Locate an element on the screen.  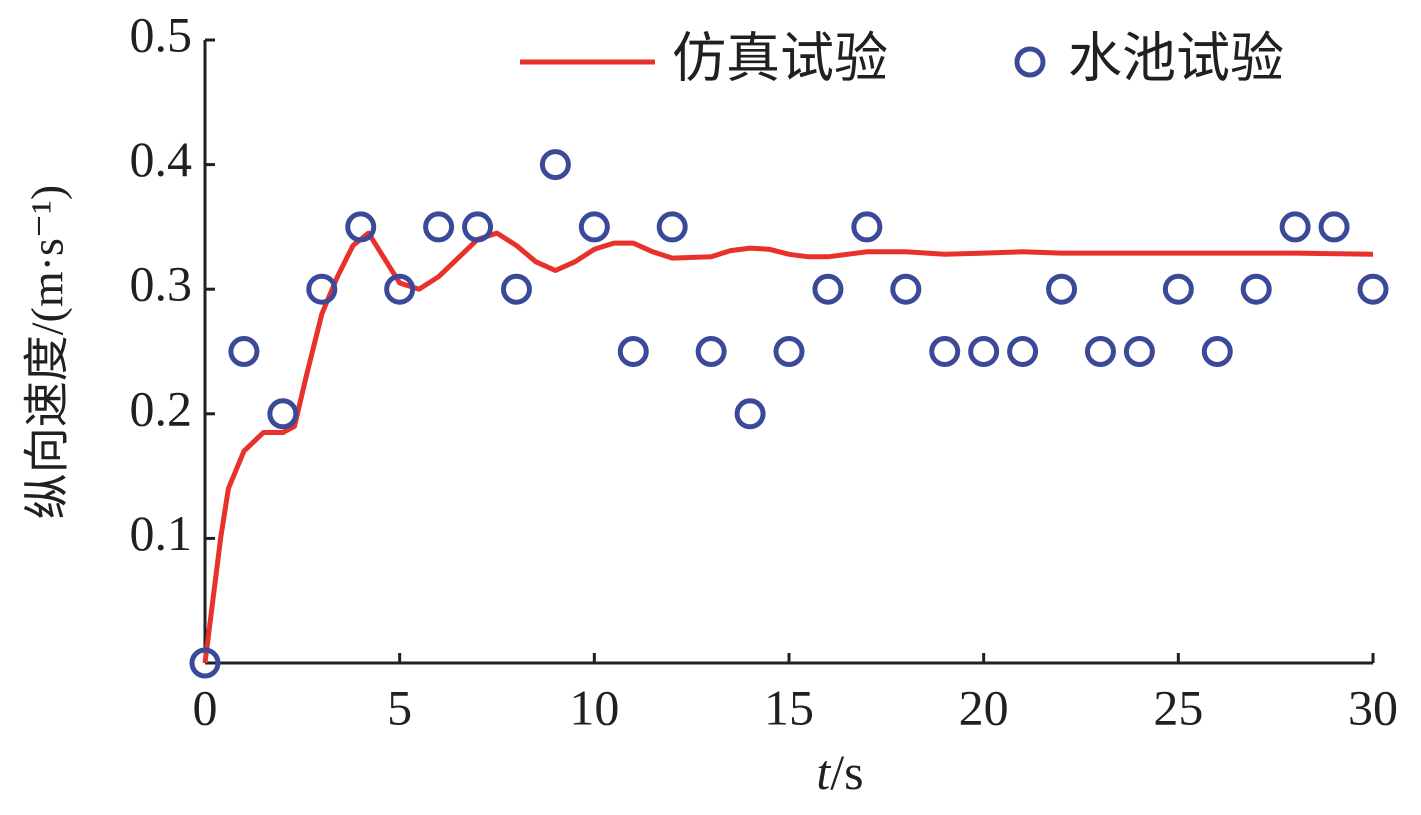
x-tick-label: 5 is located at coordinates (399, 707).